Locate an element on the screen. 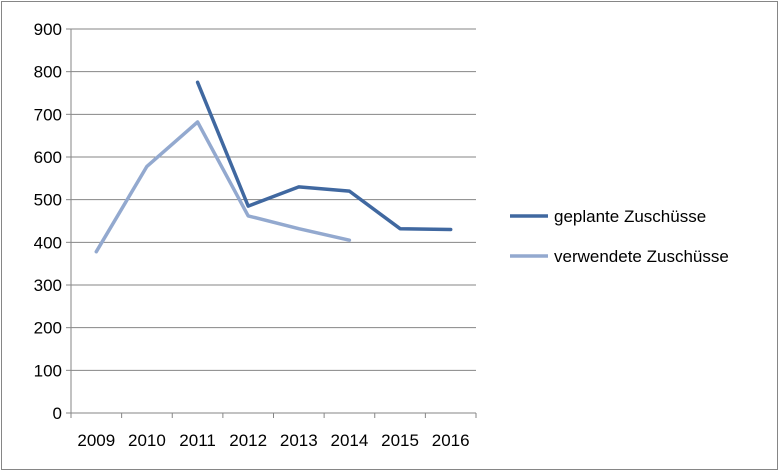 The width and height of the screenshot is (781, 473). y-tick-label-400: 400 is located at coordinates (48, 242).